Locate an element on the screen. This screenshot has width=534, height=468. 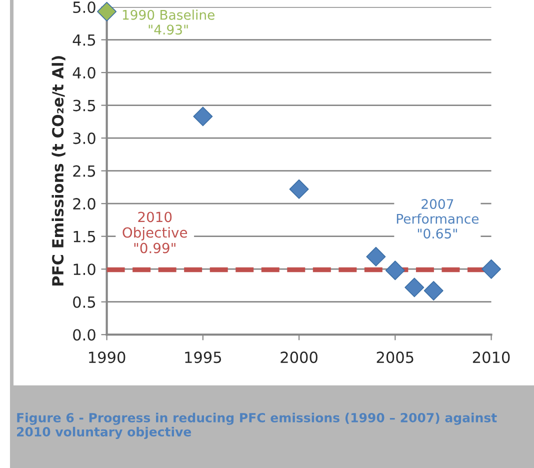
x-tick-label: 2005 is located at coordinates (395, 358).